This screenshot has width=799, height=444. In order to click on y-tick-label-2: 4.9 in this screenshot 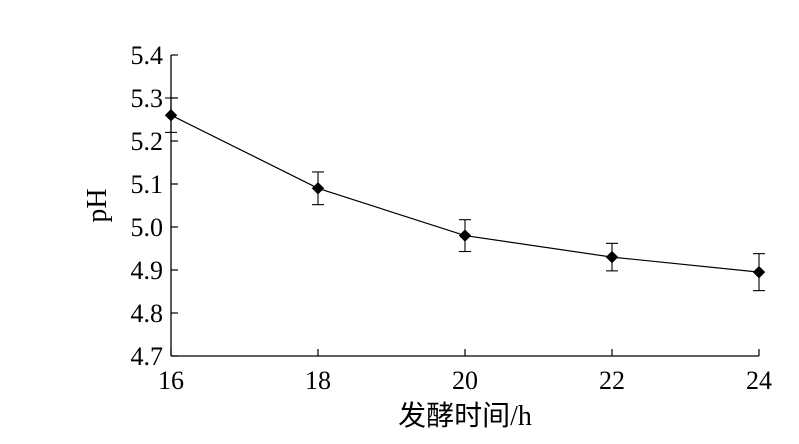, I will do `click(147, 270)`.